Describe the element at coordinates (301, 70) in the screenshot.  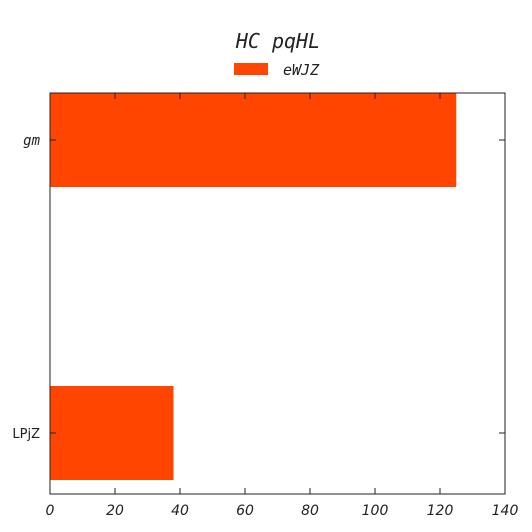
I see `legend-label: eWJZ` at that location.